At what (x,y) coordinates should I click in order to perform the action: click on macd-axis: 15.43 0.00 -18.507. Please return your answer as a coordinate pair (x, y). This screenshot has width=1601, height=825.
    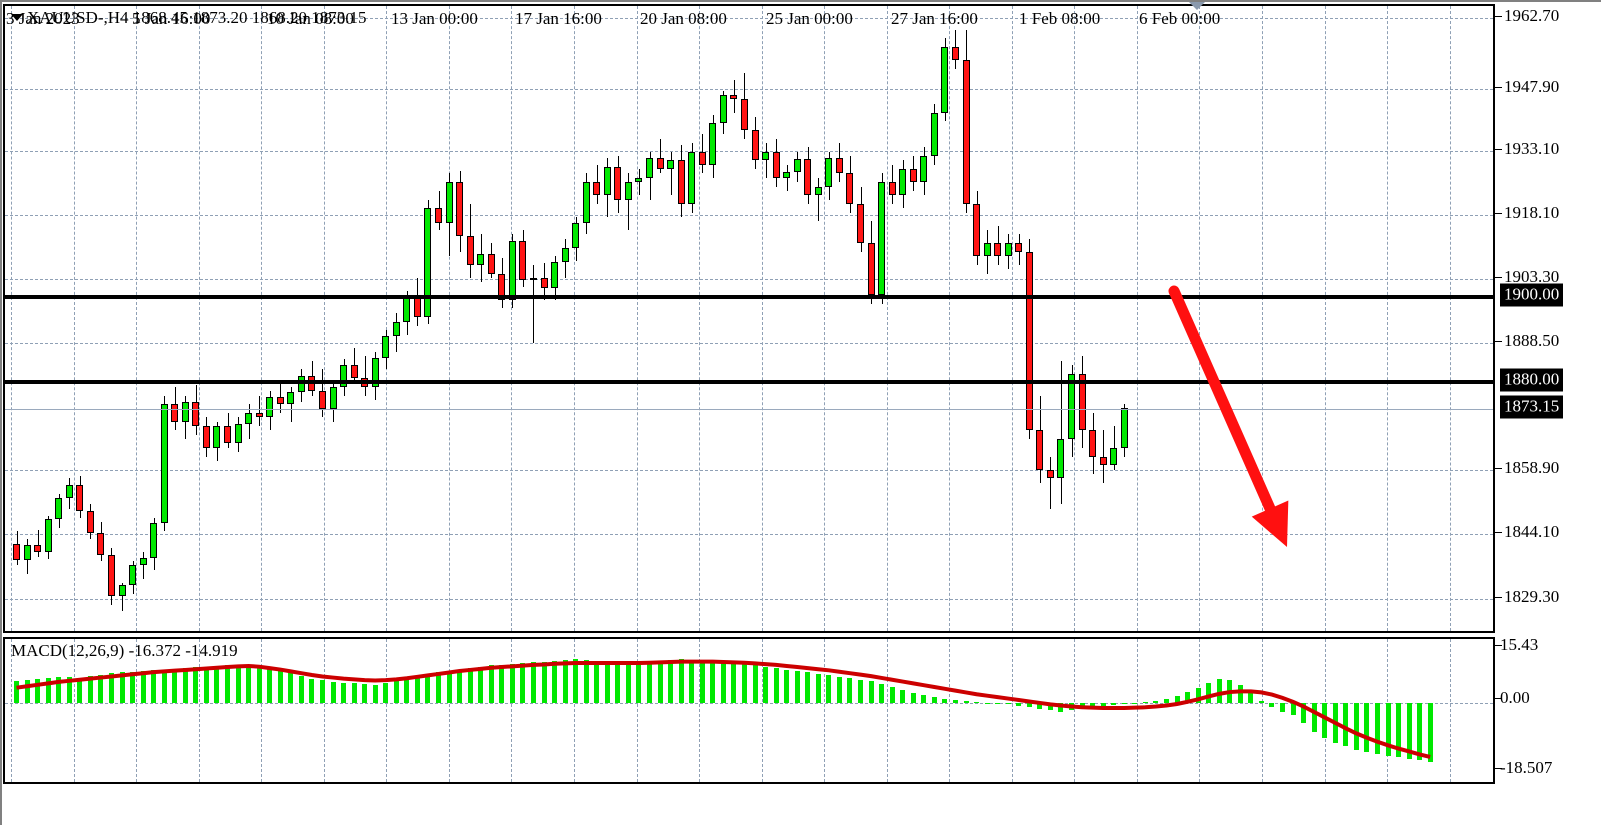
    Looking at the image, I should click on (1548, 709).